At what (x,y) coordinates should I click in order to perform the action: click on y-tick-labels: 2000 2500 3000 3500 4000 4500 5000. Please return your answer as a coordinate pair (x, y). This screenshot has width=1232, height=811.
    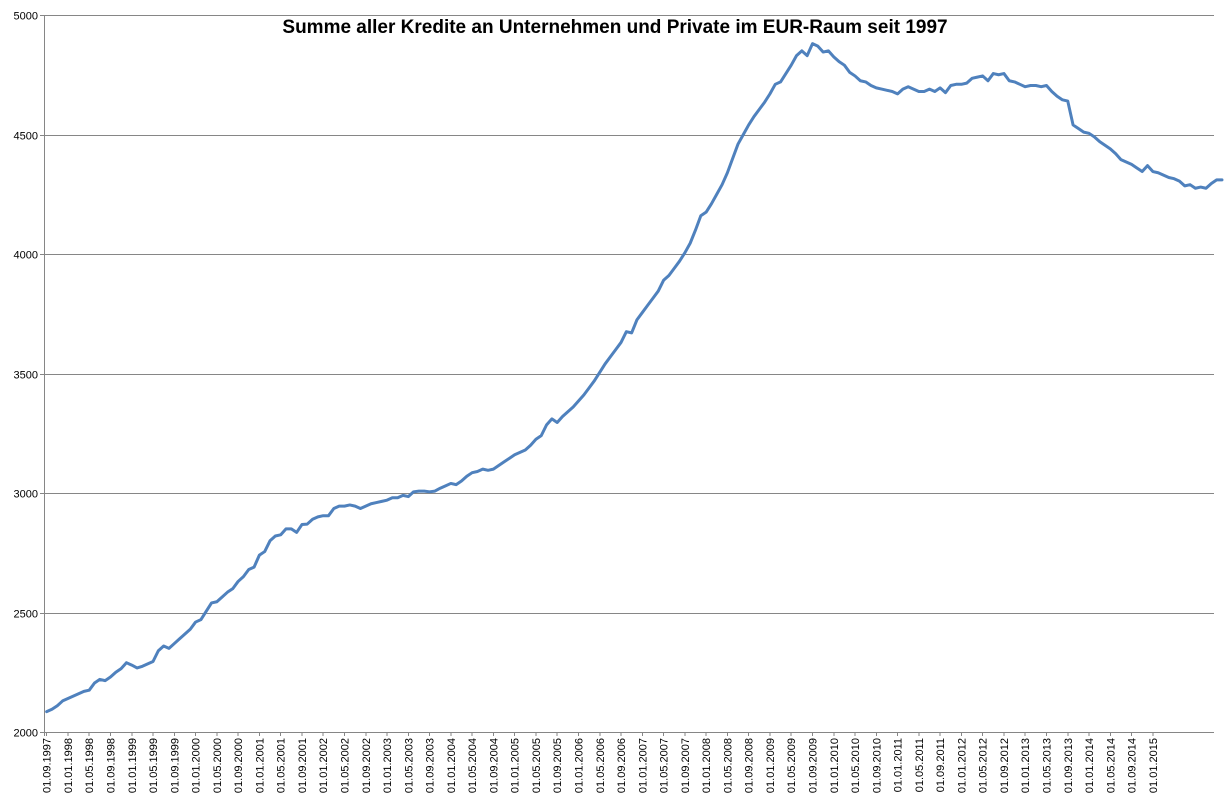
    Looking at the image, I should click on (26, 375).